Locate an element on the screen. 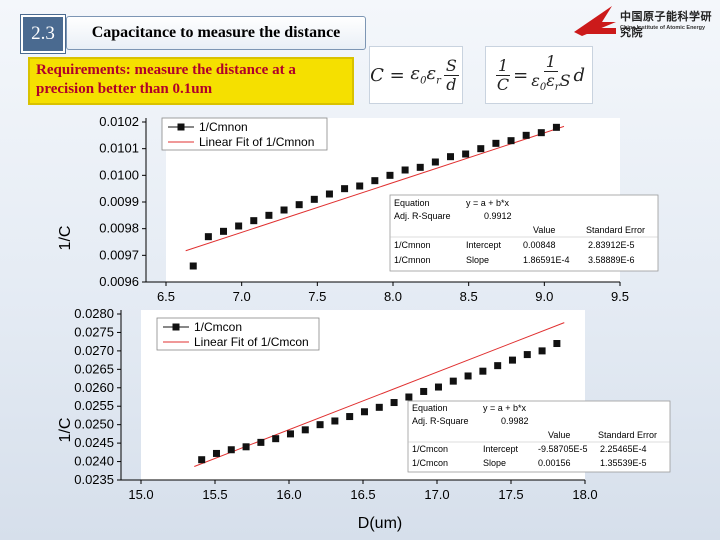 This screenshot has height=540, width=720. chart2-stats-equation-label: Equation is located at coordinates (430, 408).